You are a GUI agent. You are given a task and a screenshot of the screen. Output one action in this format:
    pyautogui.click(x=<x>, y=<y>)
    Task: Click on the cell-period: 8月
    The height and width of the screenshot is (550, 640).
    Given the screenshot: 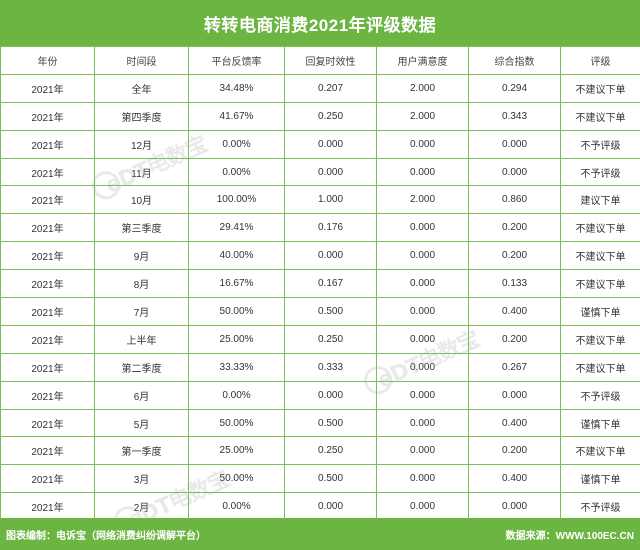 What is the action you would take?
    pyautogui.click(x=141, y=284)
    